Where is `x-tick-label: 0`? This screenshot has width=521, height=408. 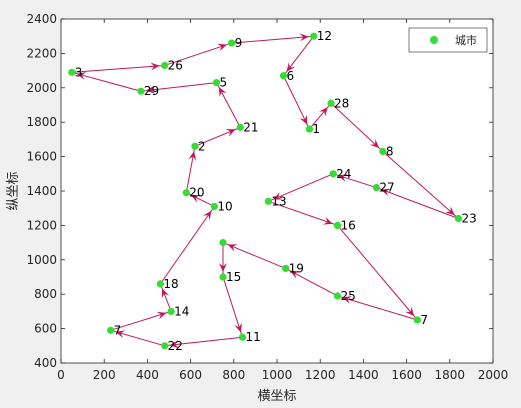 x-tick-label: 0 is located at coordinates (61, 375).